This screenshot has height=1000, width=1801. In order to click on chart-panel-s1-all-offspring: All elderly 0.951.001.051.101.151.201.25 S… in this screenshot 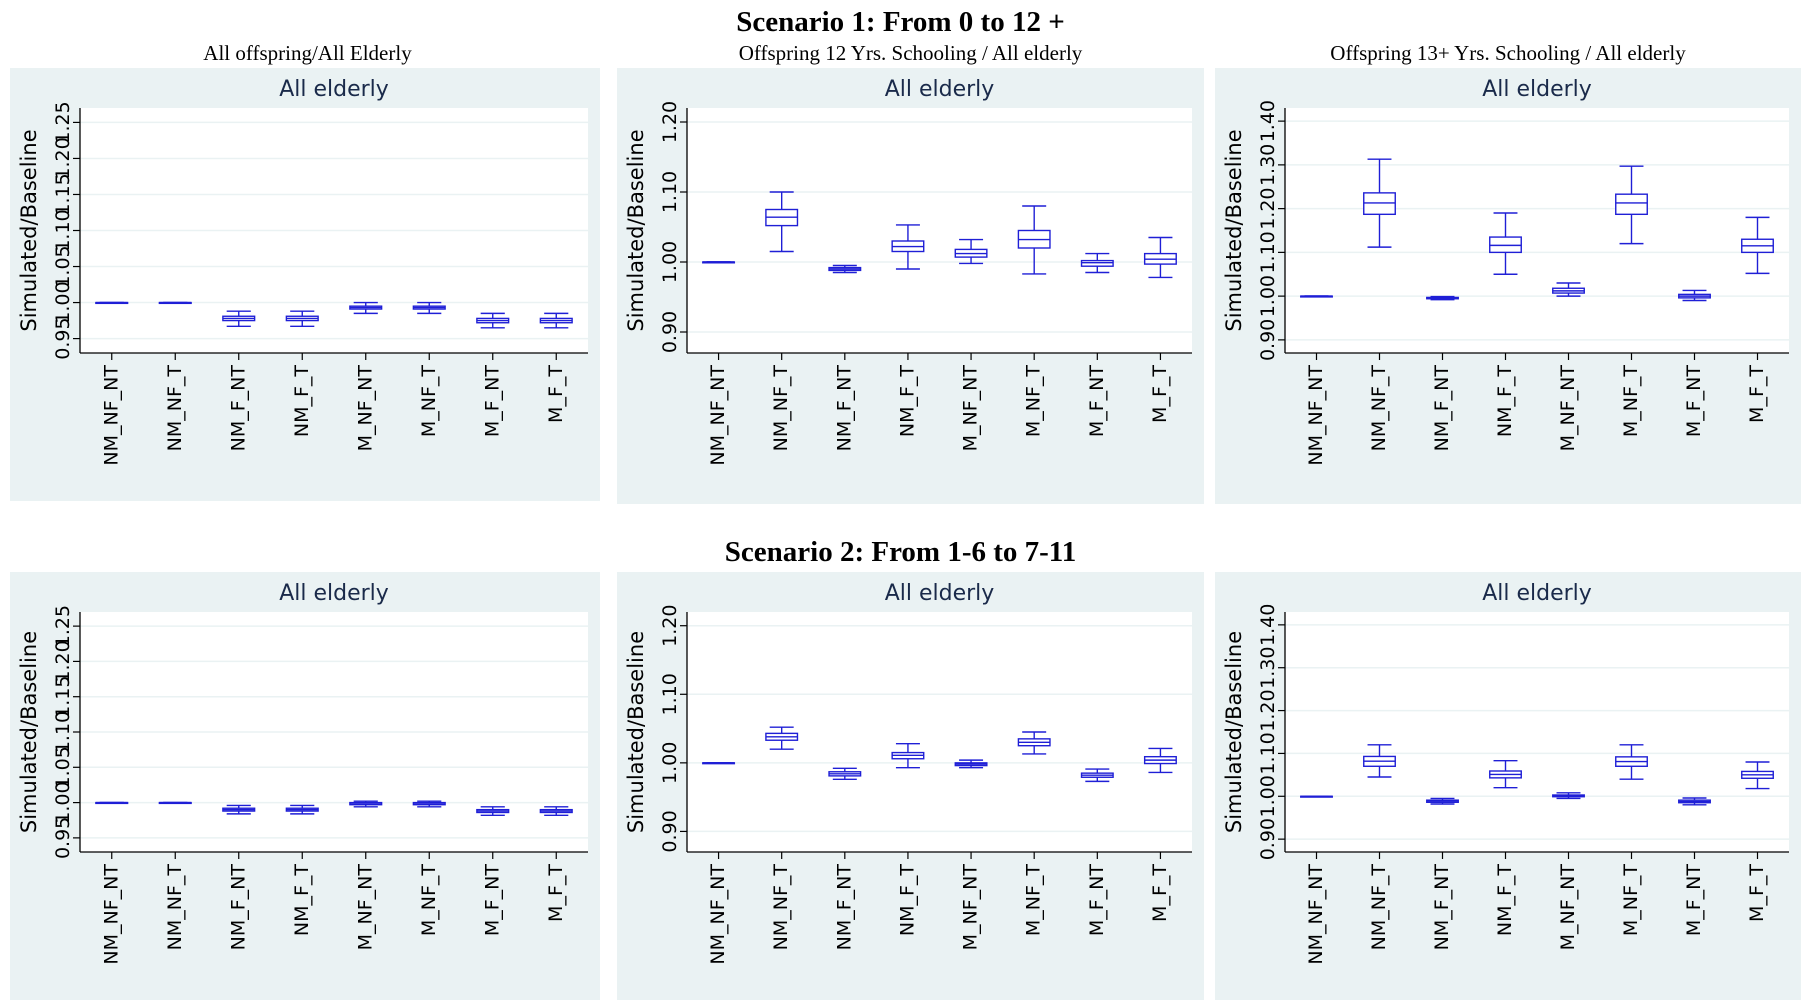, I will do `click(305, 284)`.